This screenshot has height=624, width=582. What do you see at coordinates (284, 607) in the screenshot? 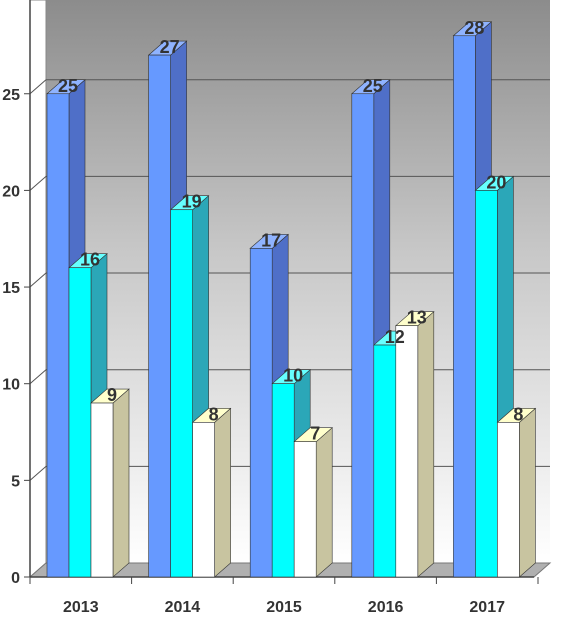
I see `x-tick-label: 2015` at bounding box center [284, 607].